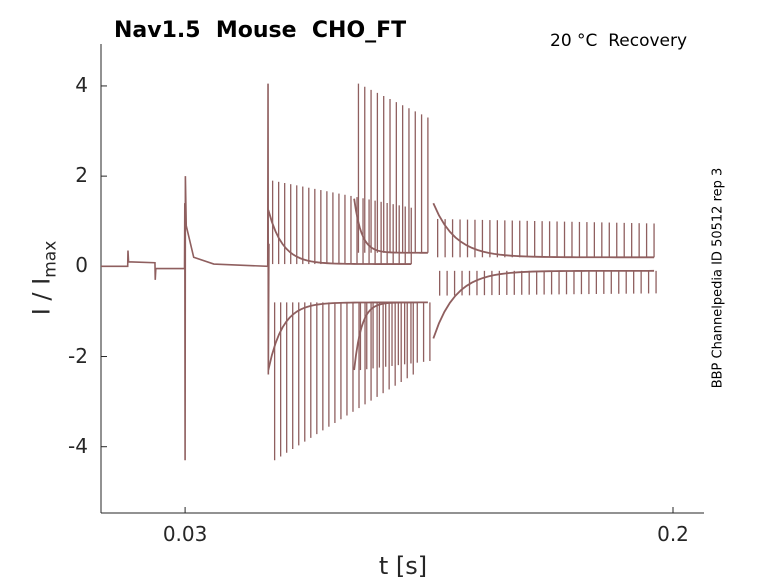 The width and height of the screenshot is (778, 583). Describe the element at coordinates (673, 534) in the screenshot. I see `x-tick-label: 0.2` at that location.